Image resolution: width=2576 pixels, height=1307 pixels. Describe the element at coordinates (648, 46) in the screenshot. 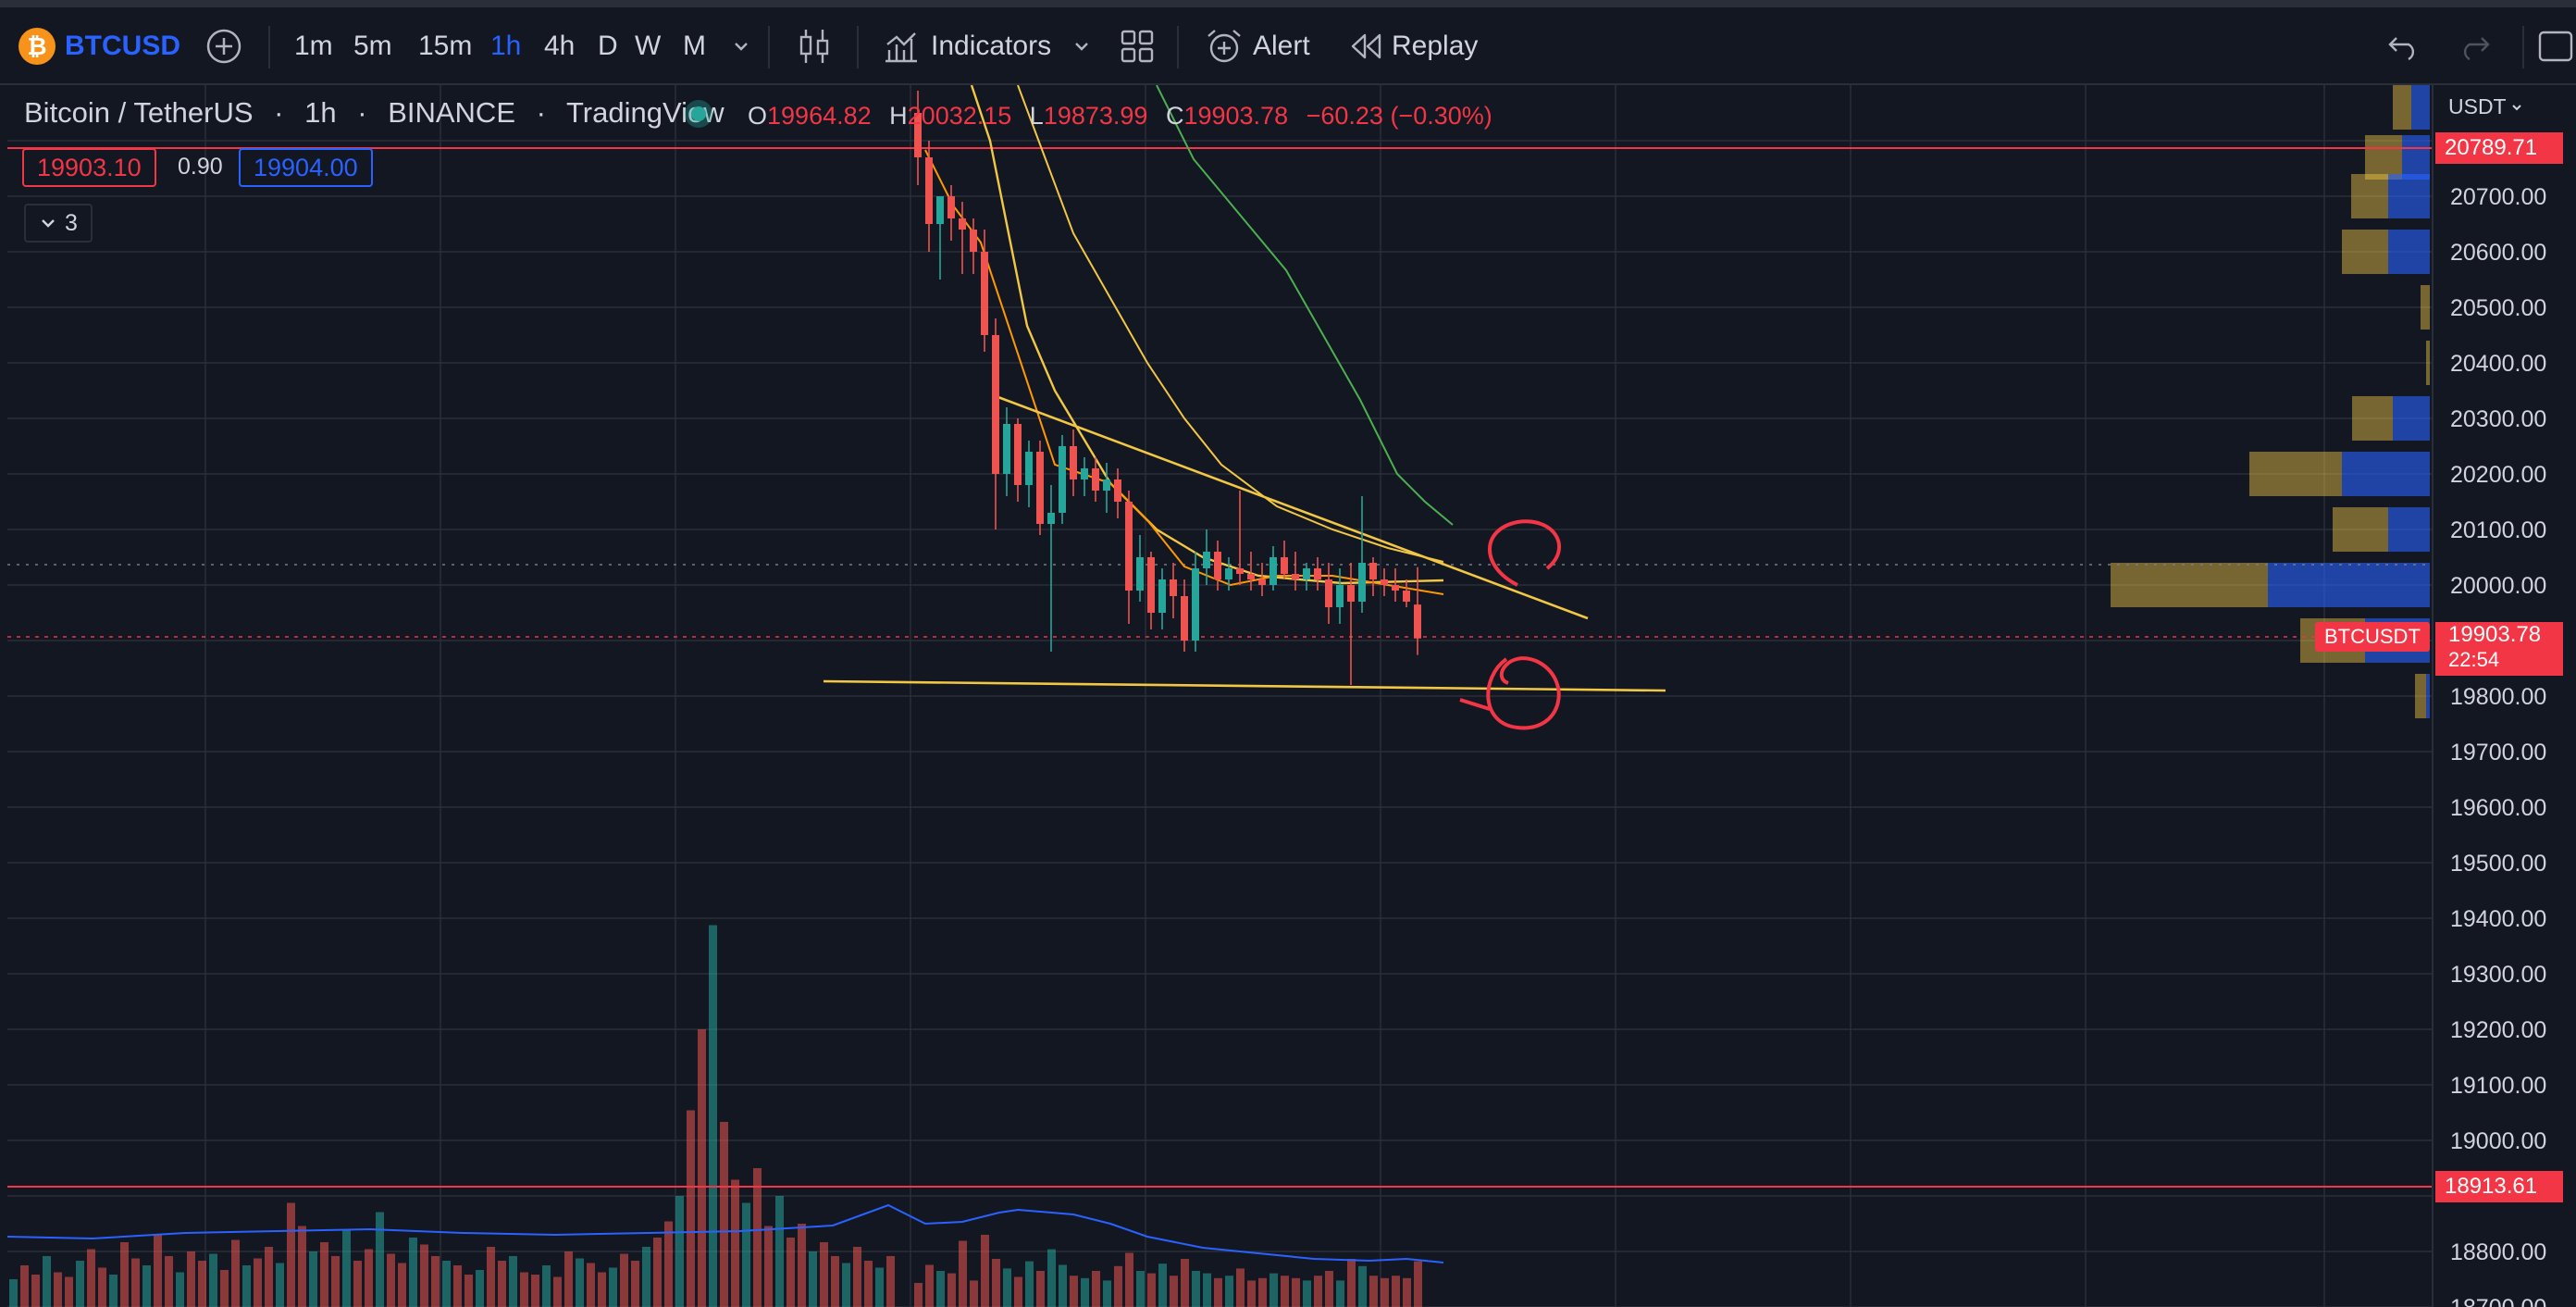

I see `timeframe-W: W` at that location.